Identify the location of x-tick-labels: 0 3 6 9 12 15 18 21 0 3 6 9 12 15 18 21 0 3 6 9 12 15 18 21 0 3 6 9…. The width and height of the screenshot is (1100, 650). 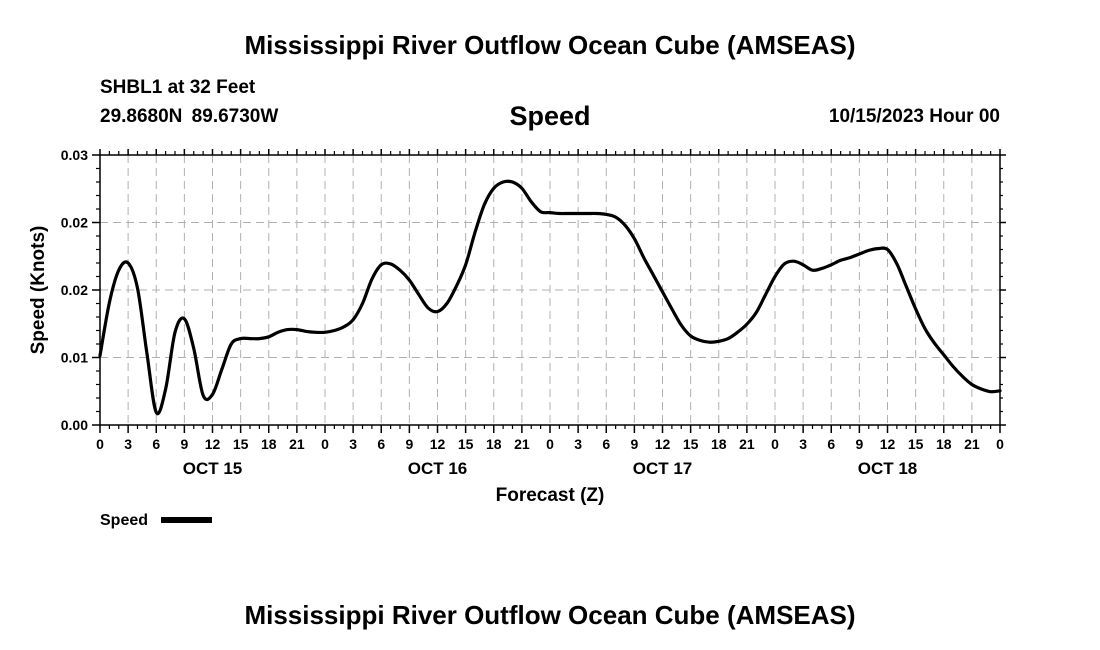
(550, 444).